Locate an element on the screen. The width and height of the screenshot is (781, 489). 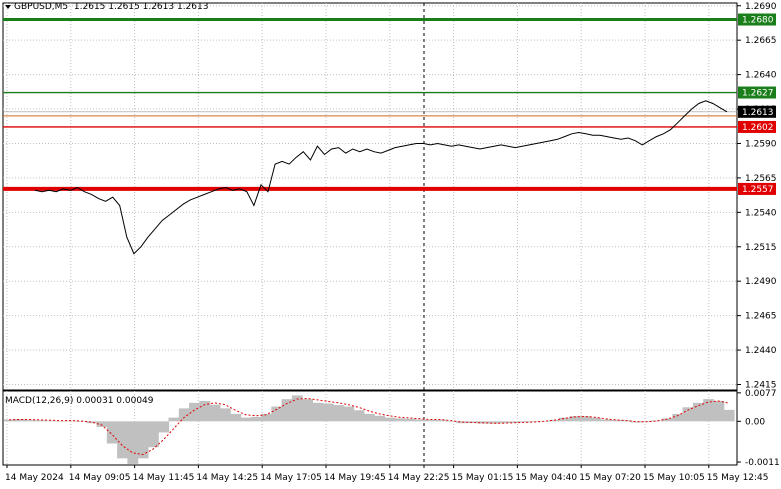
y-tick-label: 1.2665 is located at coordinates (761, 41).